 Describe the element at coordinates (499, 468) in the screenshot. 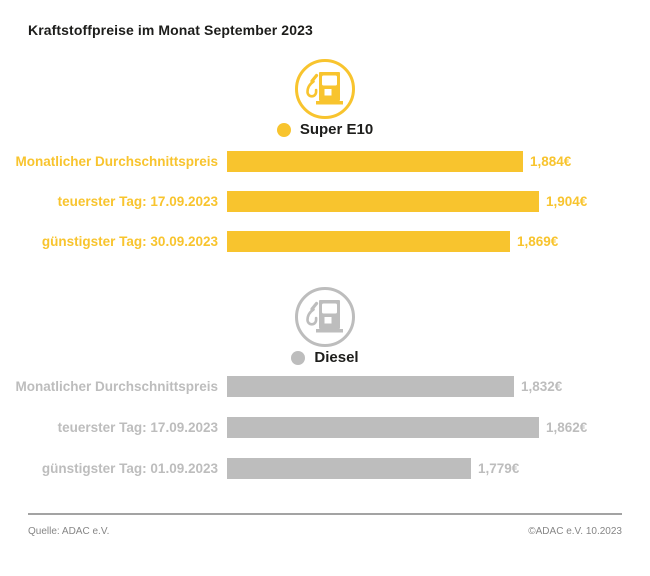

I see `bar-value-label: 1,779€` at that location.